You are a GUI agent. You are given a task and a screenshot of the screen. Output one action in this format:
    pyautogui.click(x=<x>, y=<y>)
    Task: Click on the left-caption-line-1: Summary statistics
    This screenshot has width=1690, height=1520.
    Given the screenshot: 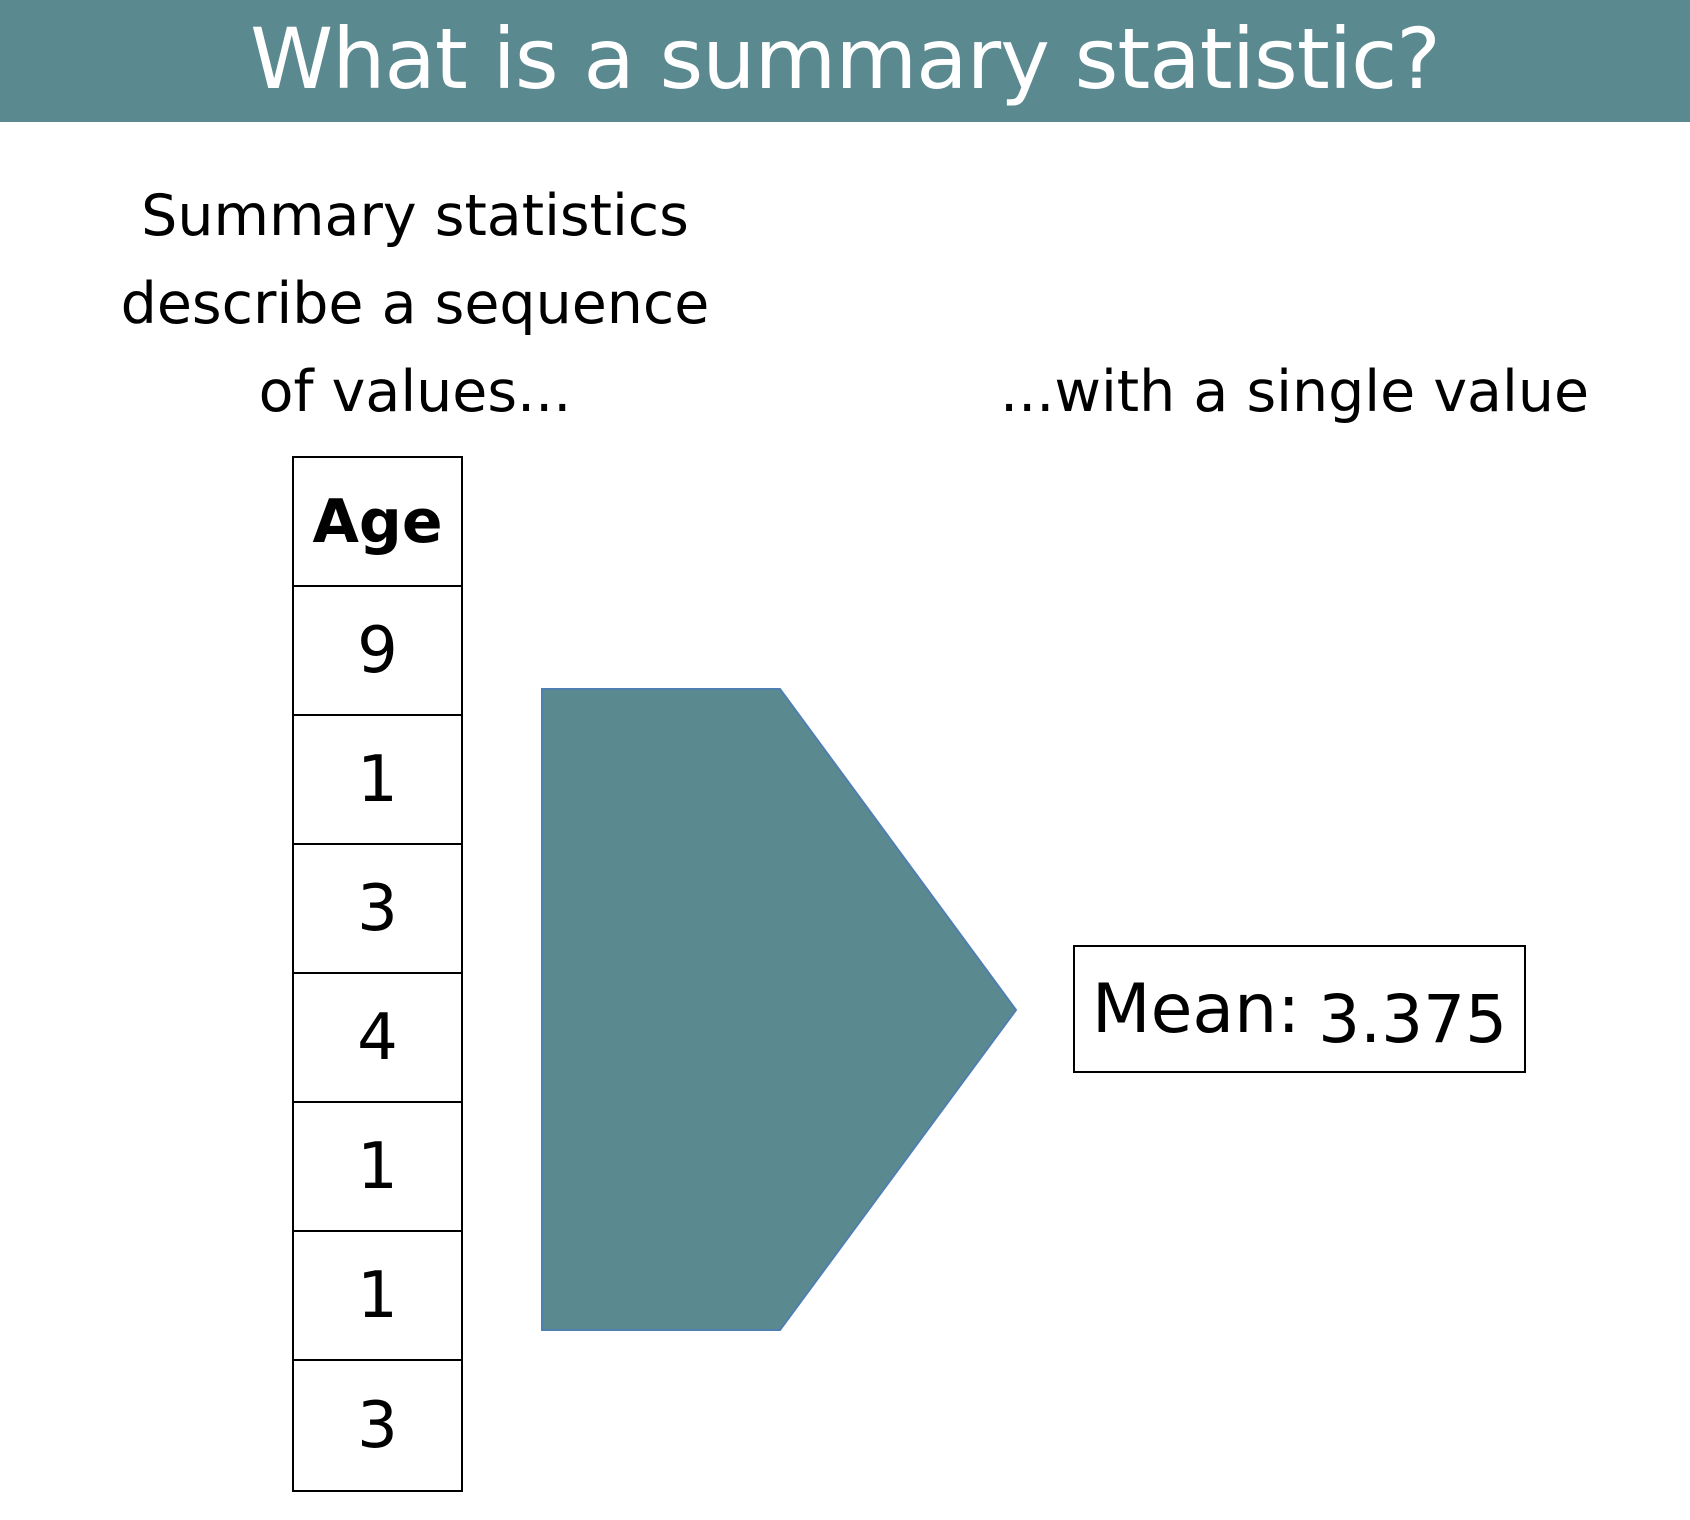 What is the action you would take?
    pyautogui.click(x=415, y=216)
    